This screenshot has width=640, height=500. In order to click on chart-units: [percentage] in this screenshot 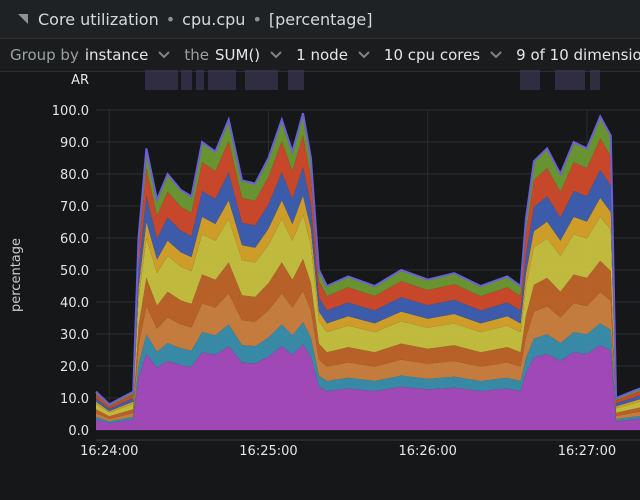, I will do `click(320, 19)`.